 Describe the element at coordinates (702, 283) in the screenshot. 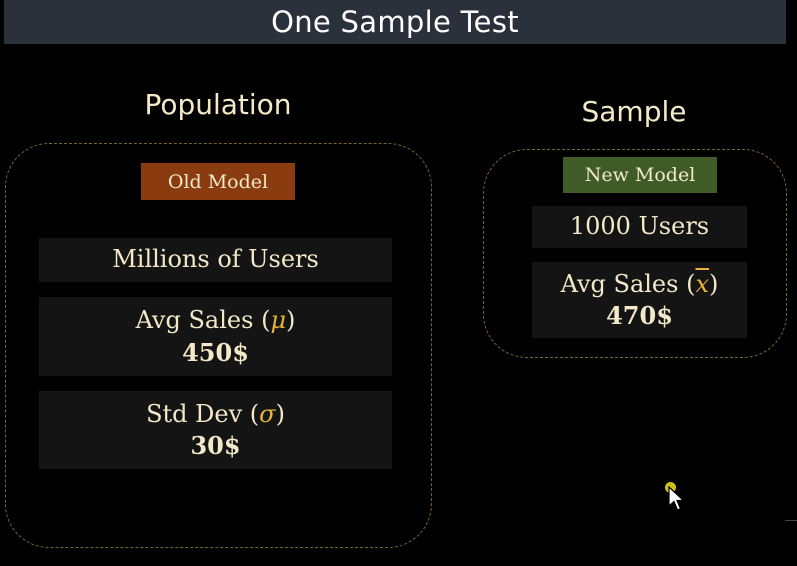

I see `x-bar-symbol: x` at that location.